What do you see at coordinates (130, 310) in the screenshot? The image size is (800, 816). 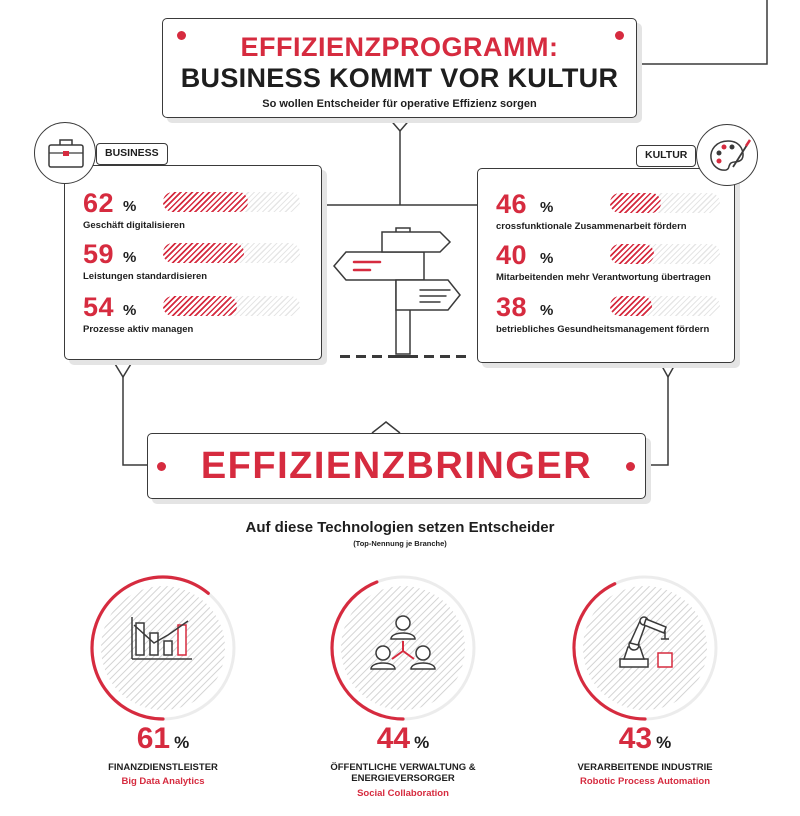 I see `business-unit-3: %` at bounding box center [130, 310].